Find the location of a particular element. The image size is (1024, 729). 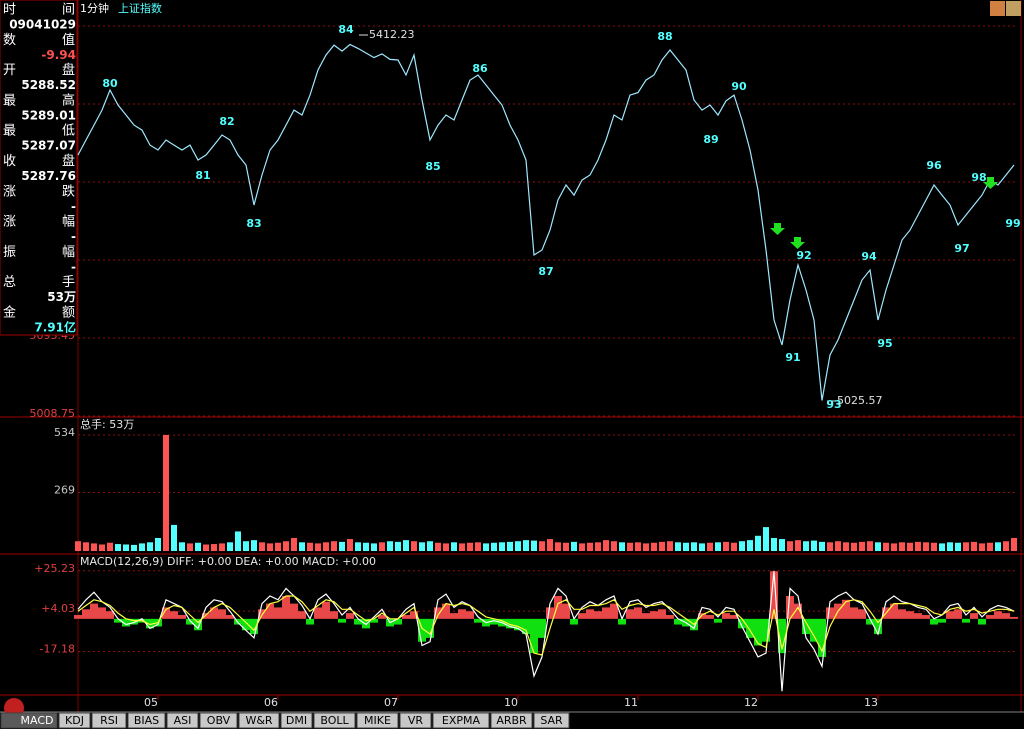

tab-label: BIAS is located at coordinates (146, 720).